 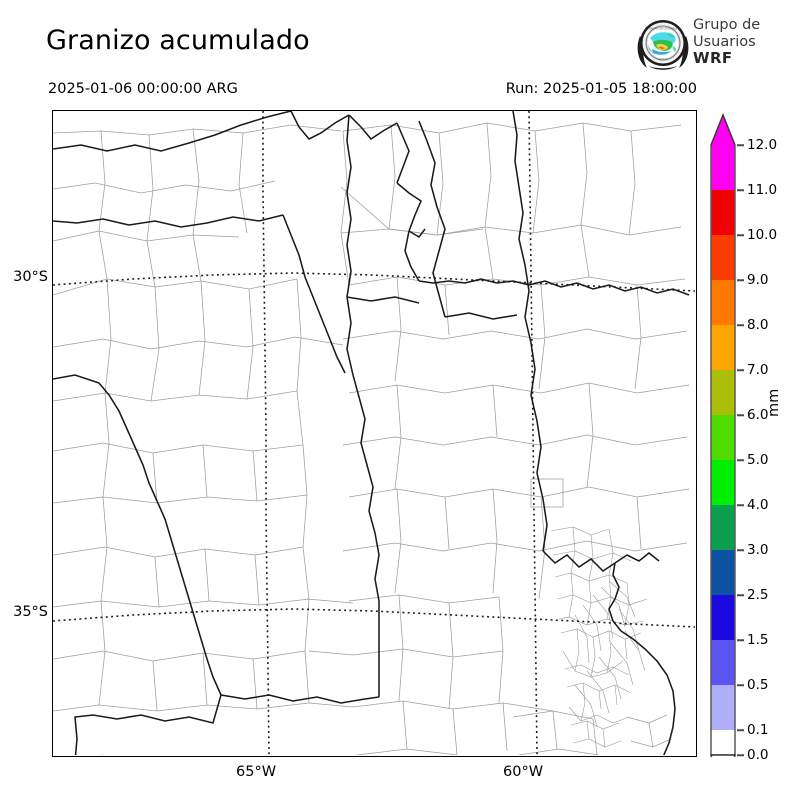 I want to click on colorbar-tick-label-9: 9.0, so click(x=758, y=280).